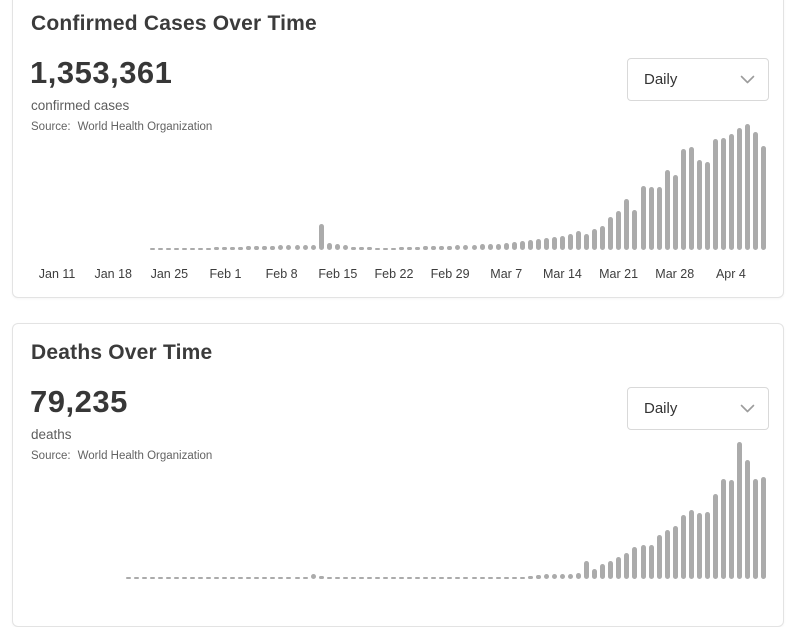 This screenshot has height=627, width=800. What do you see at coordinates (394, 274) in the screenshot?
I see `x-axis-tick: Feb 22` at bounding box center [394, 274].